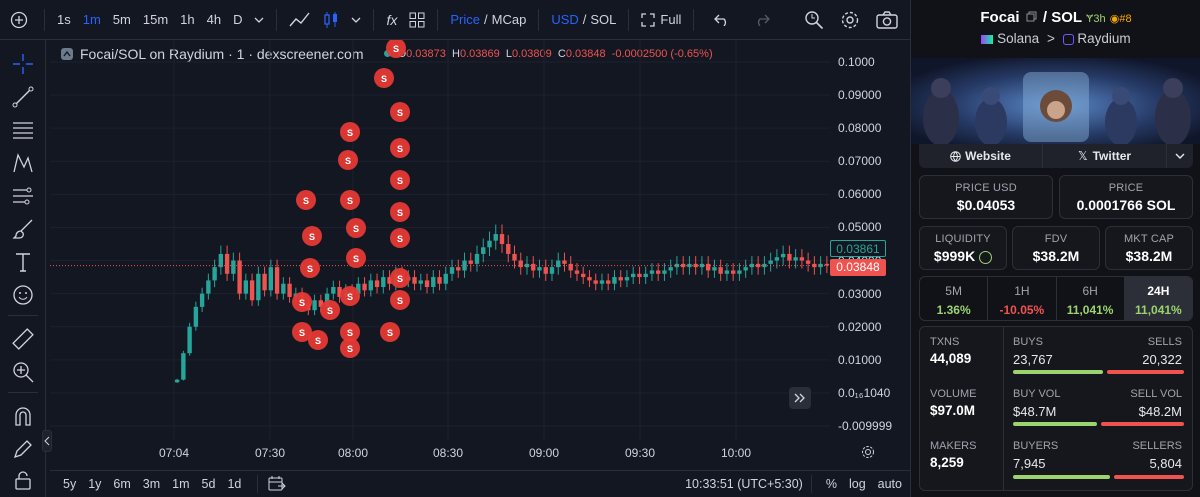 The width and height of the screenshot is (1200, 497). I want to click on twitter-link: 𝕏 Twitter, so click(1105, 156).